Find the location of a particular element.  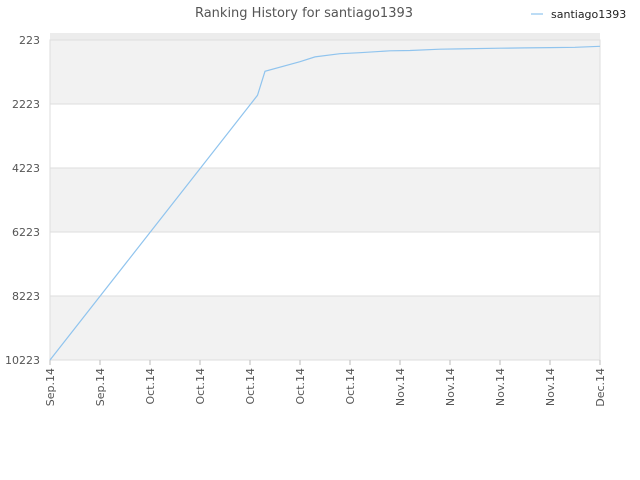

legend: santiago1393 is located at coordinates (578, 14).